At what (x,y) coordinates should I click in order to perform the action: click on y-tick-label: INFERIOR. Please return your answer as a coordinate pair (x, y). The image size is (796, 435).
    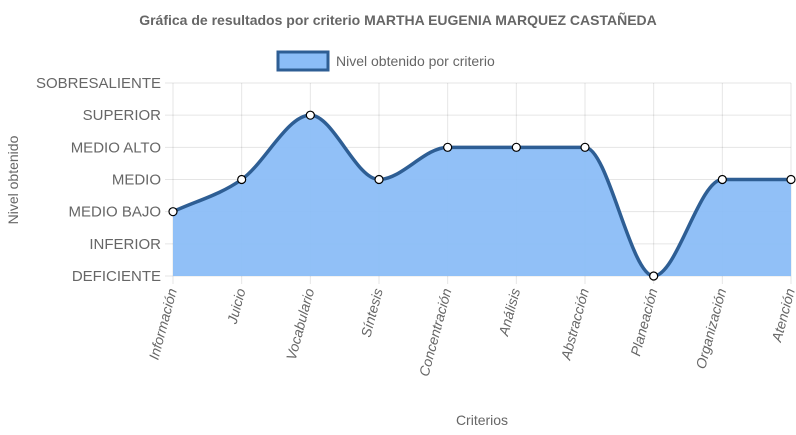
    Looking at the image, I should click on (125, 244).